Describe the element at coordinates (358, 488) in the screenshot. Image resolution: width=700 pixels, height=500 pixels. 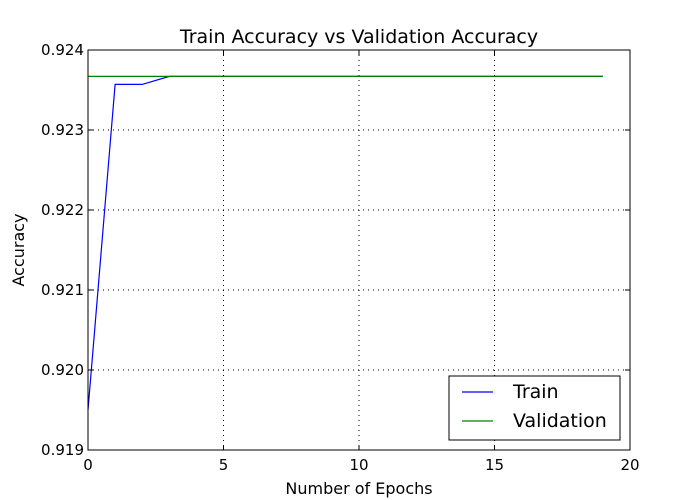
I see `x-axis-title: Number of Epochs` at that location.